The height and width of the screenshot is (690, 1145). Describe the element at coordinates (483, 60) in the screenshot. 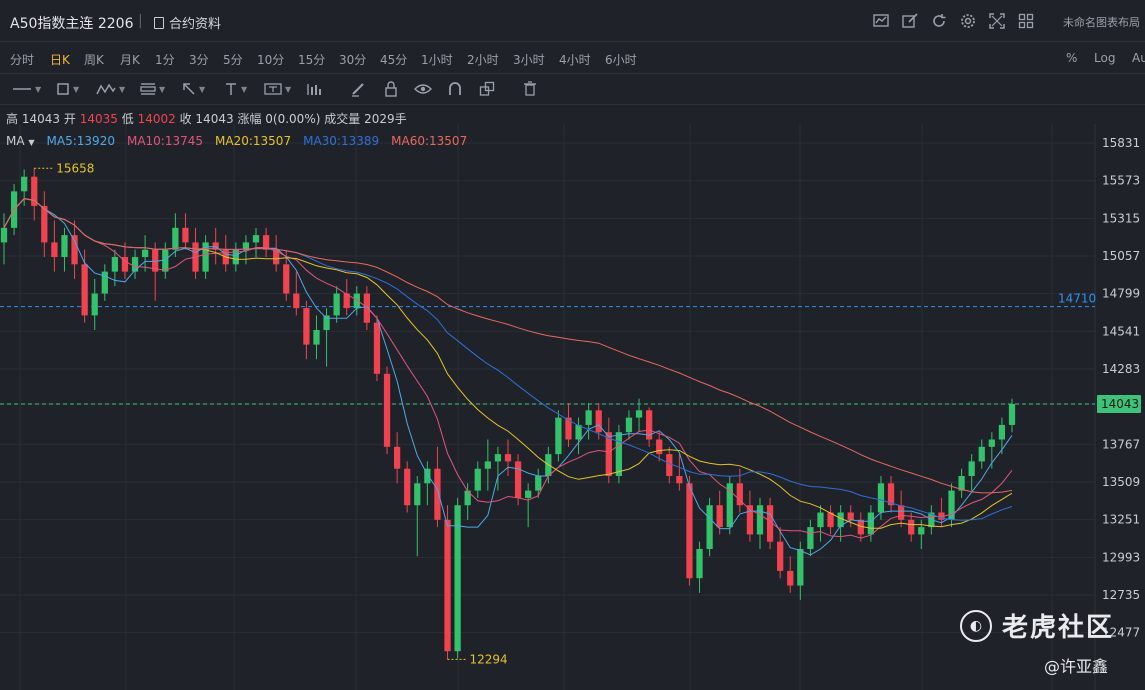

I see `period-tab: 2小时` at that location.